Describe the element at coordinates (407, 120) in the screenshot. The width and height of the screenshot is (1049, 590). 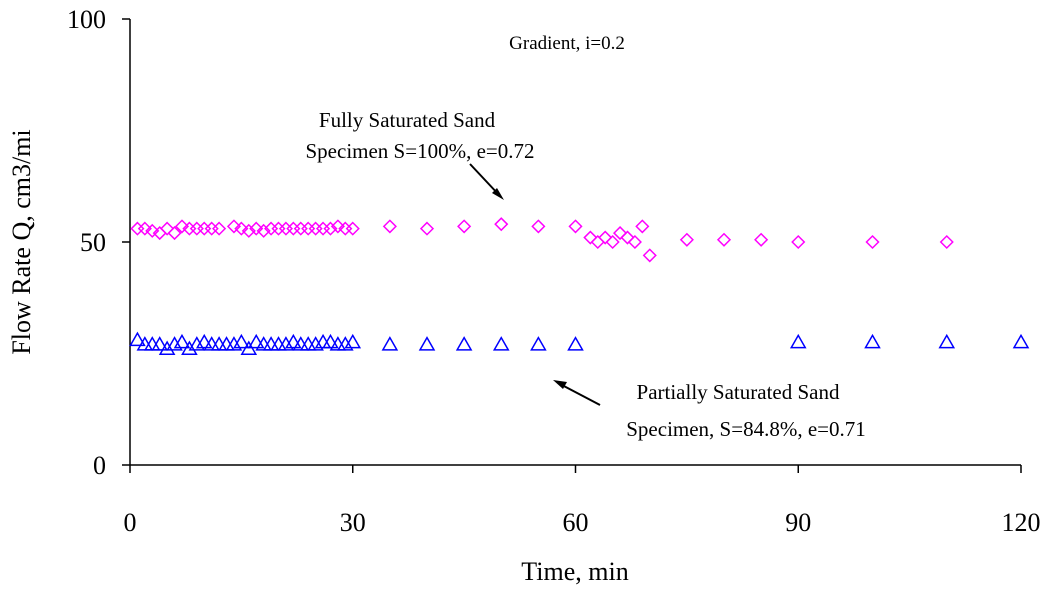
I see `annotation-fully-saturated-line1: Fully Saturated Sand` at that location.